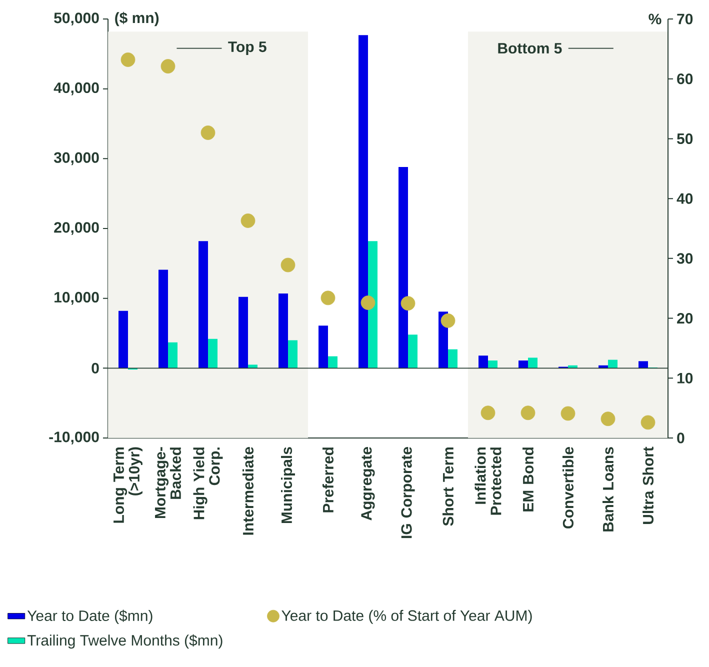 This screenshot has height=667, width=709. Describe the element at coordinates (368, 483) in the screenshot. I see `x-tick-label: Aggregate` at that location.